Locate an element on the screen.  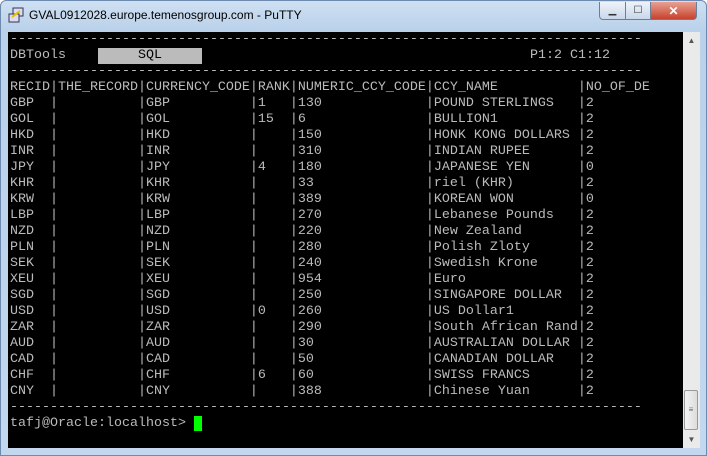
scrollbar: ▲ ≡ ▼ is located at coordinates (691, 240).